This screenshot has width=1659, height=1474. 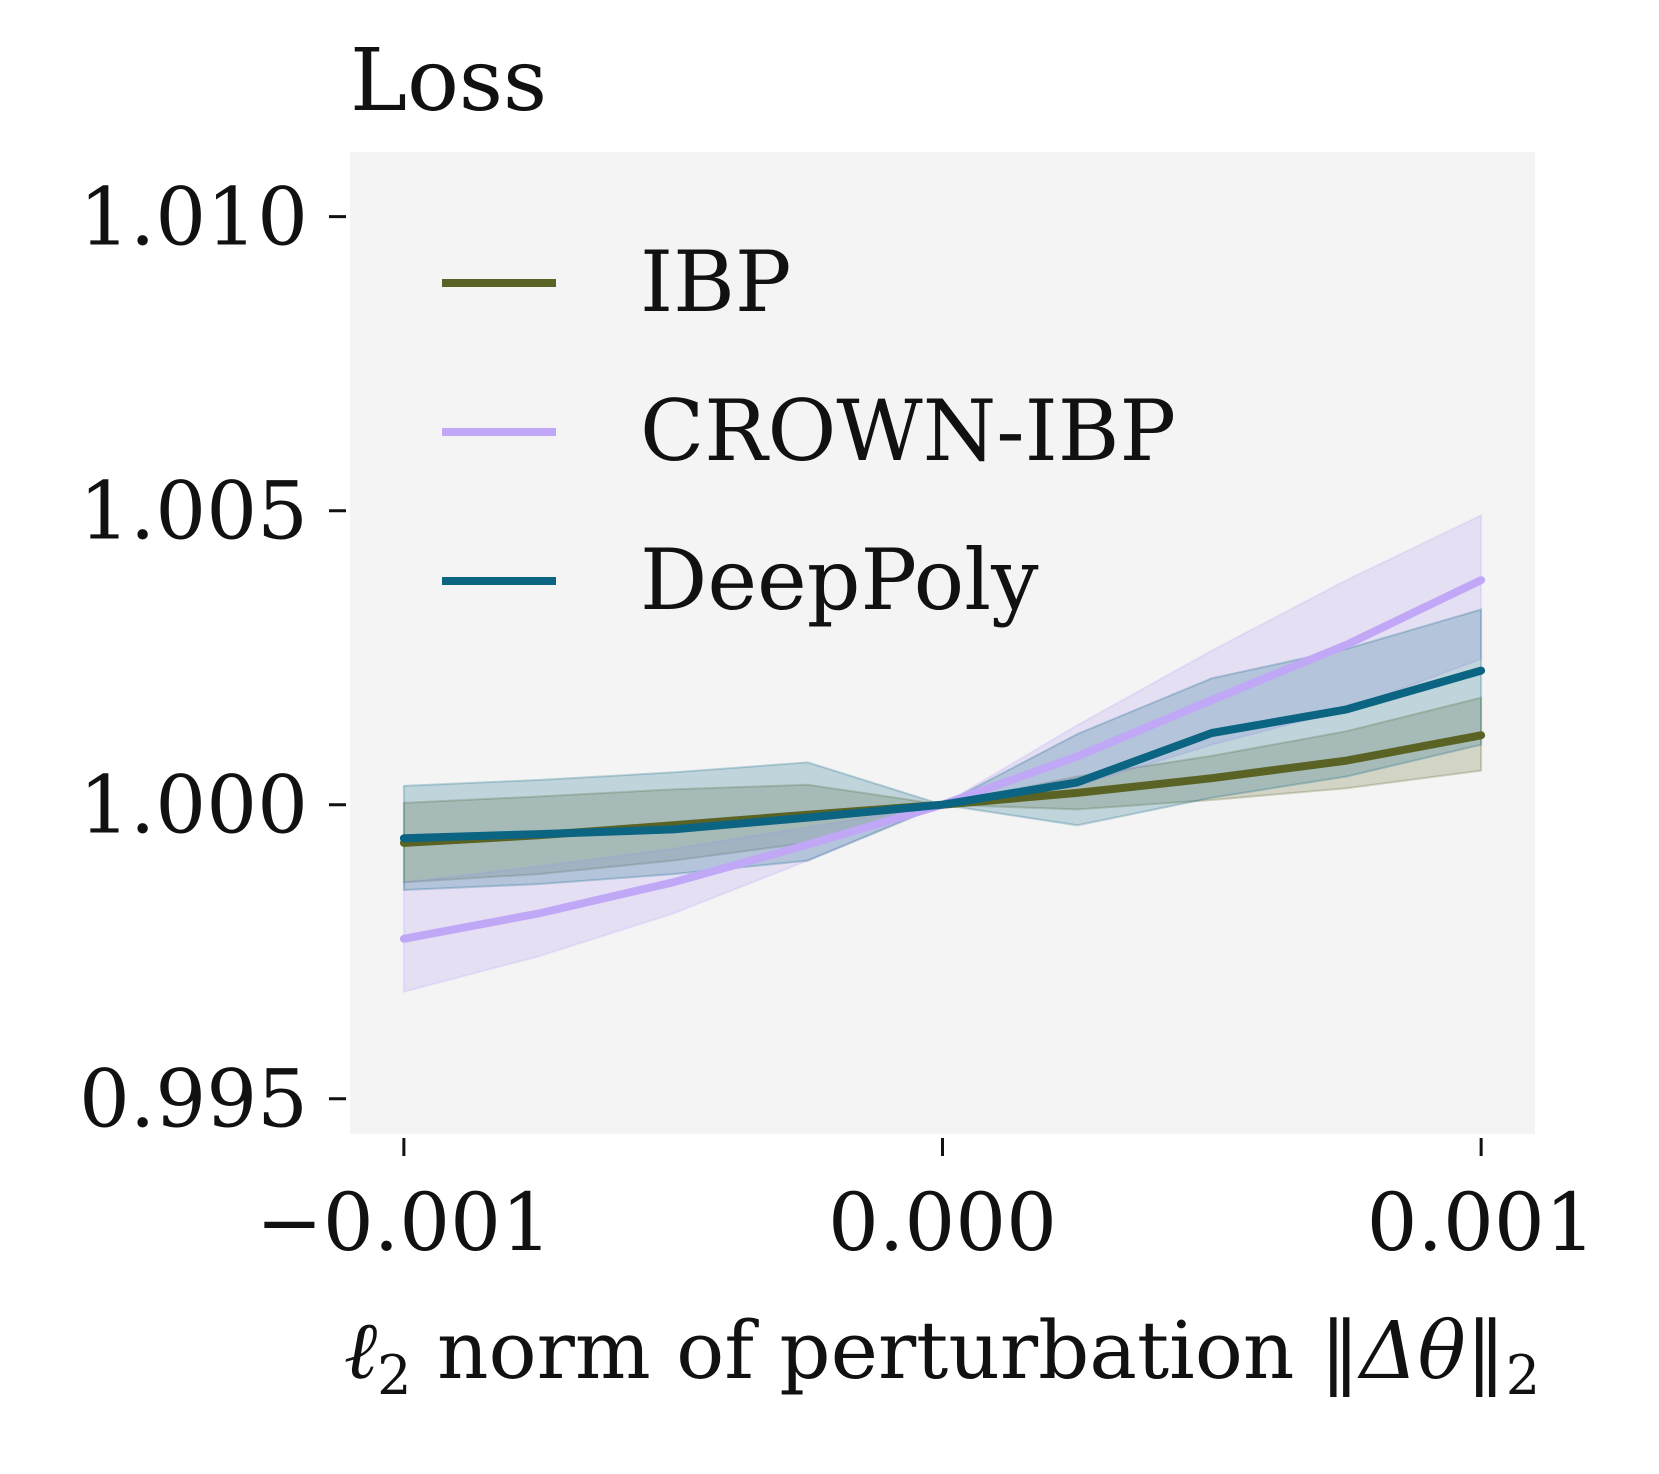 What do you see at coordinates (394, 1375) in the screenshot?
I see `x-label-ell-sub: 2` at bounding box center [394, 1375].